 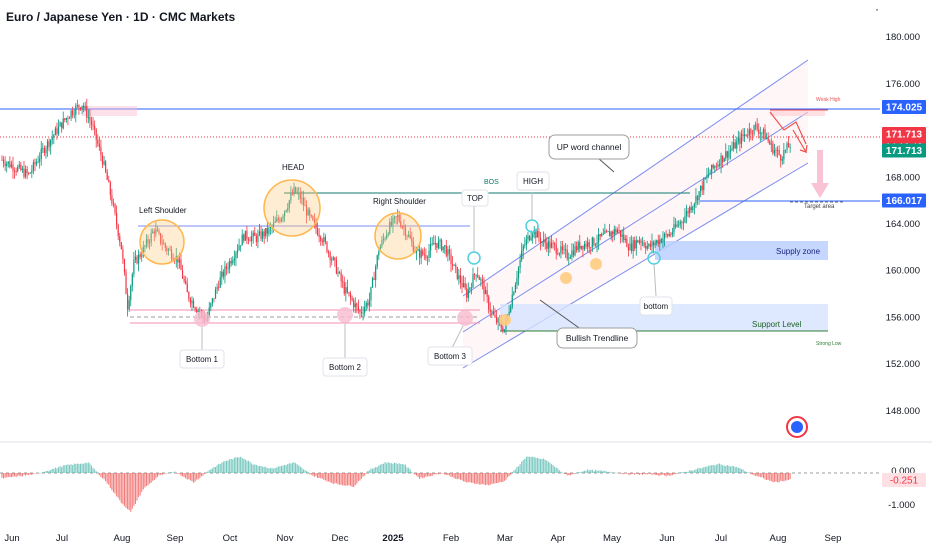 What do you see at coordinates (904, 488) in the screenshot?
I see `indicator-axis: 0.000 -1.000 -0.251` at bounding box center [904, 488].